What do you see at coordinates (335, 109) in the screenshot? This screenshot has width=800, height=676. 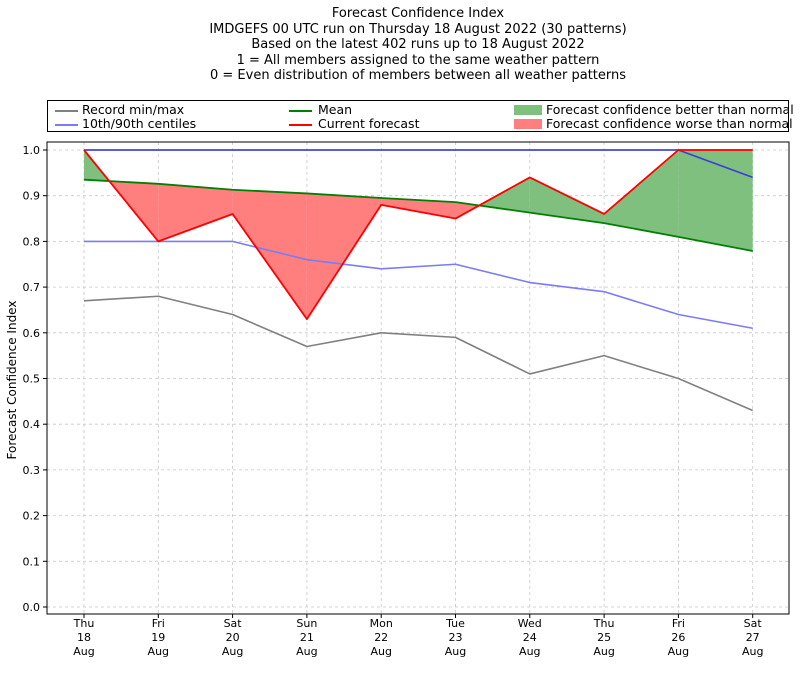 I see `legend-mean-label: Mean` at bounding box center [335, 109].